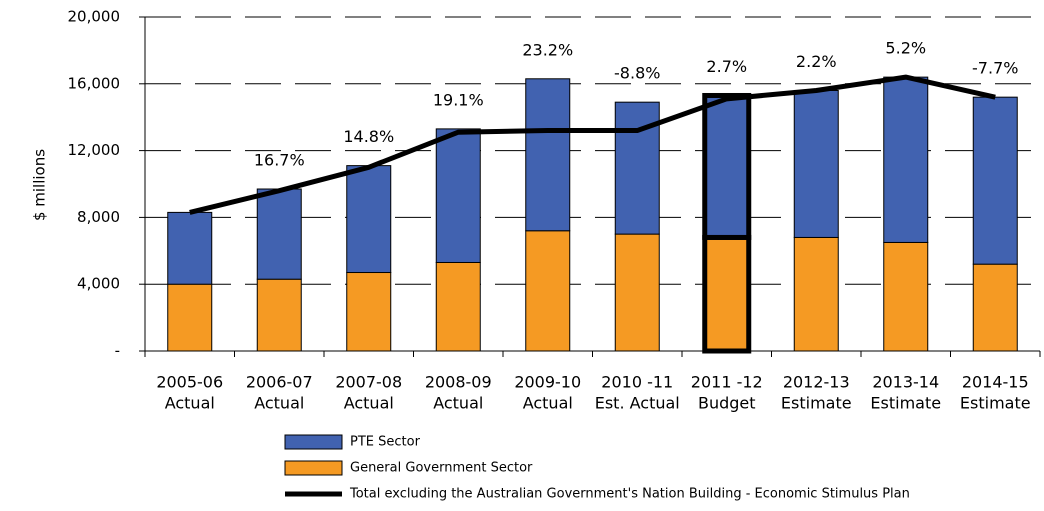 This screenshot has width=1044, height=511. What do you see at coordinates (816, 61) in the screenshot?
I see `growth-label: 2.2%` at bounding box center [816, 61].